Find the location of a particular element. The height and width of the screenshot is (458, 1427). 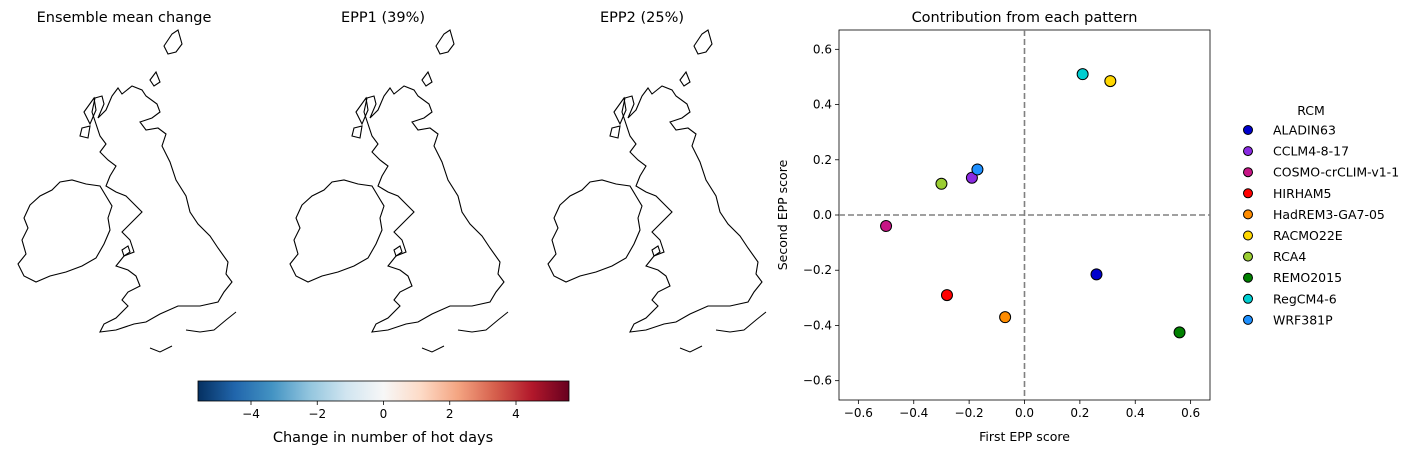

colorbar-tick-label: 2 is located at coordinates (450, 414).